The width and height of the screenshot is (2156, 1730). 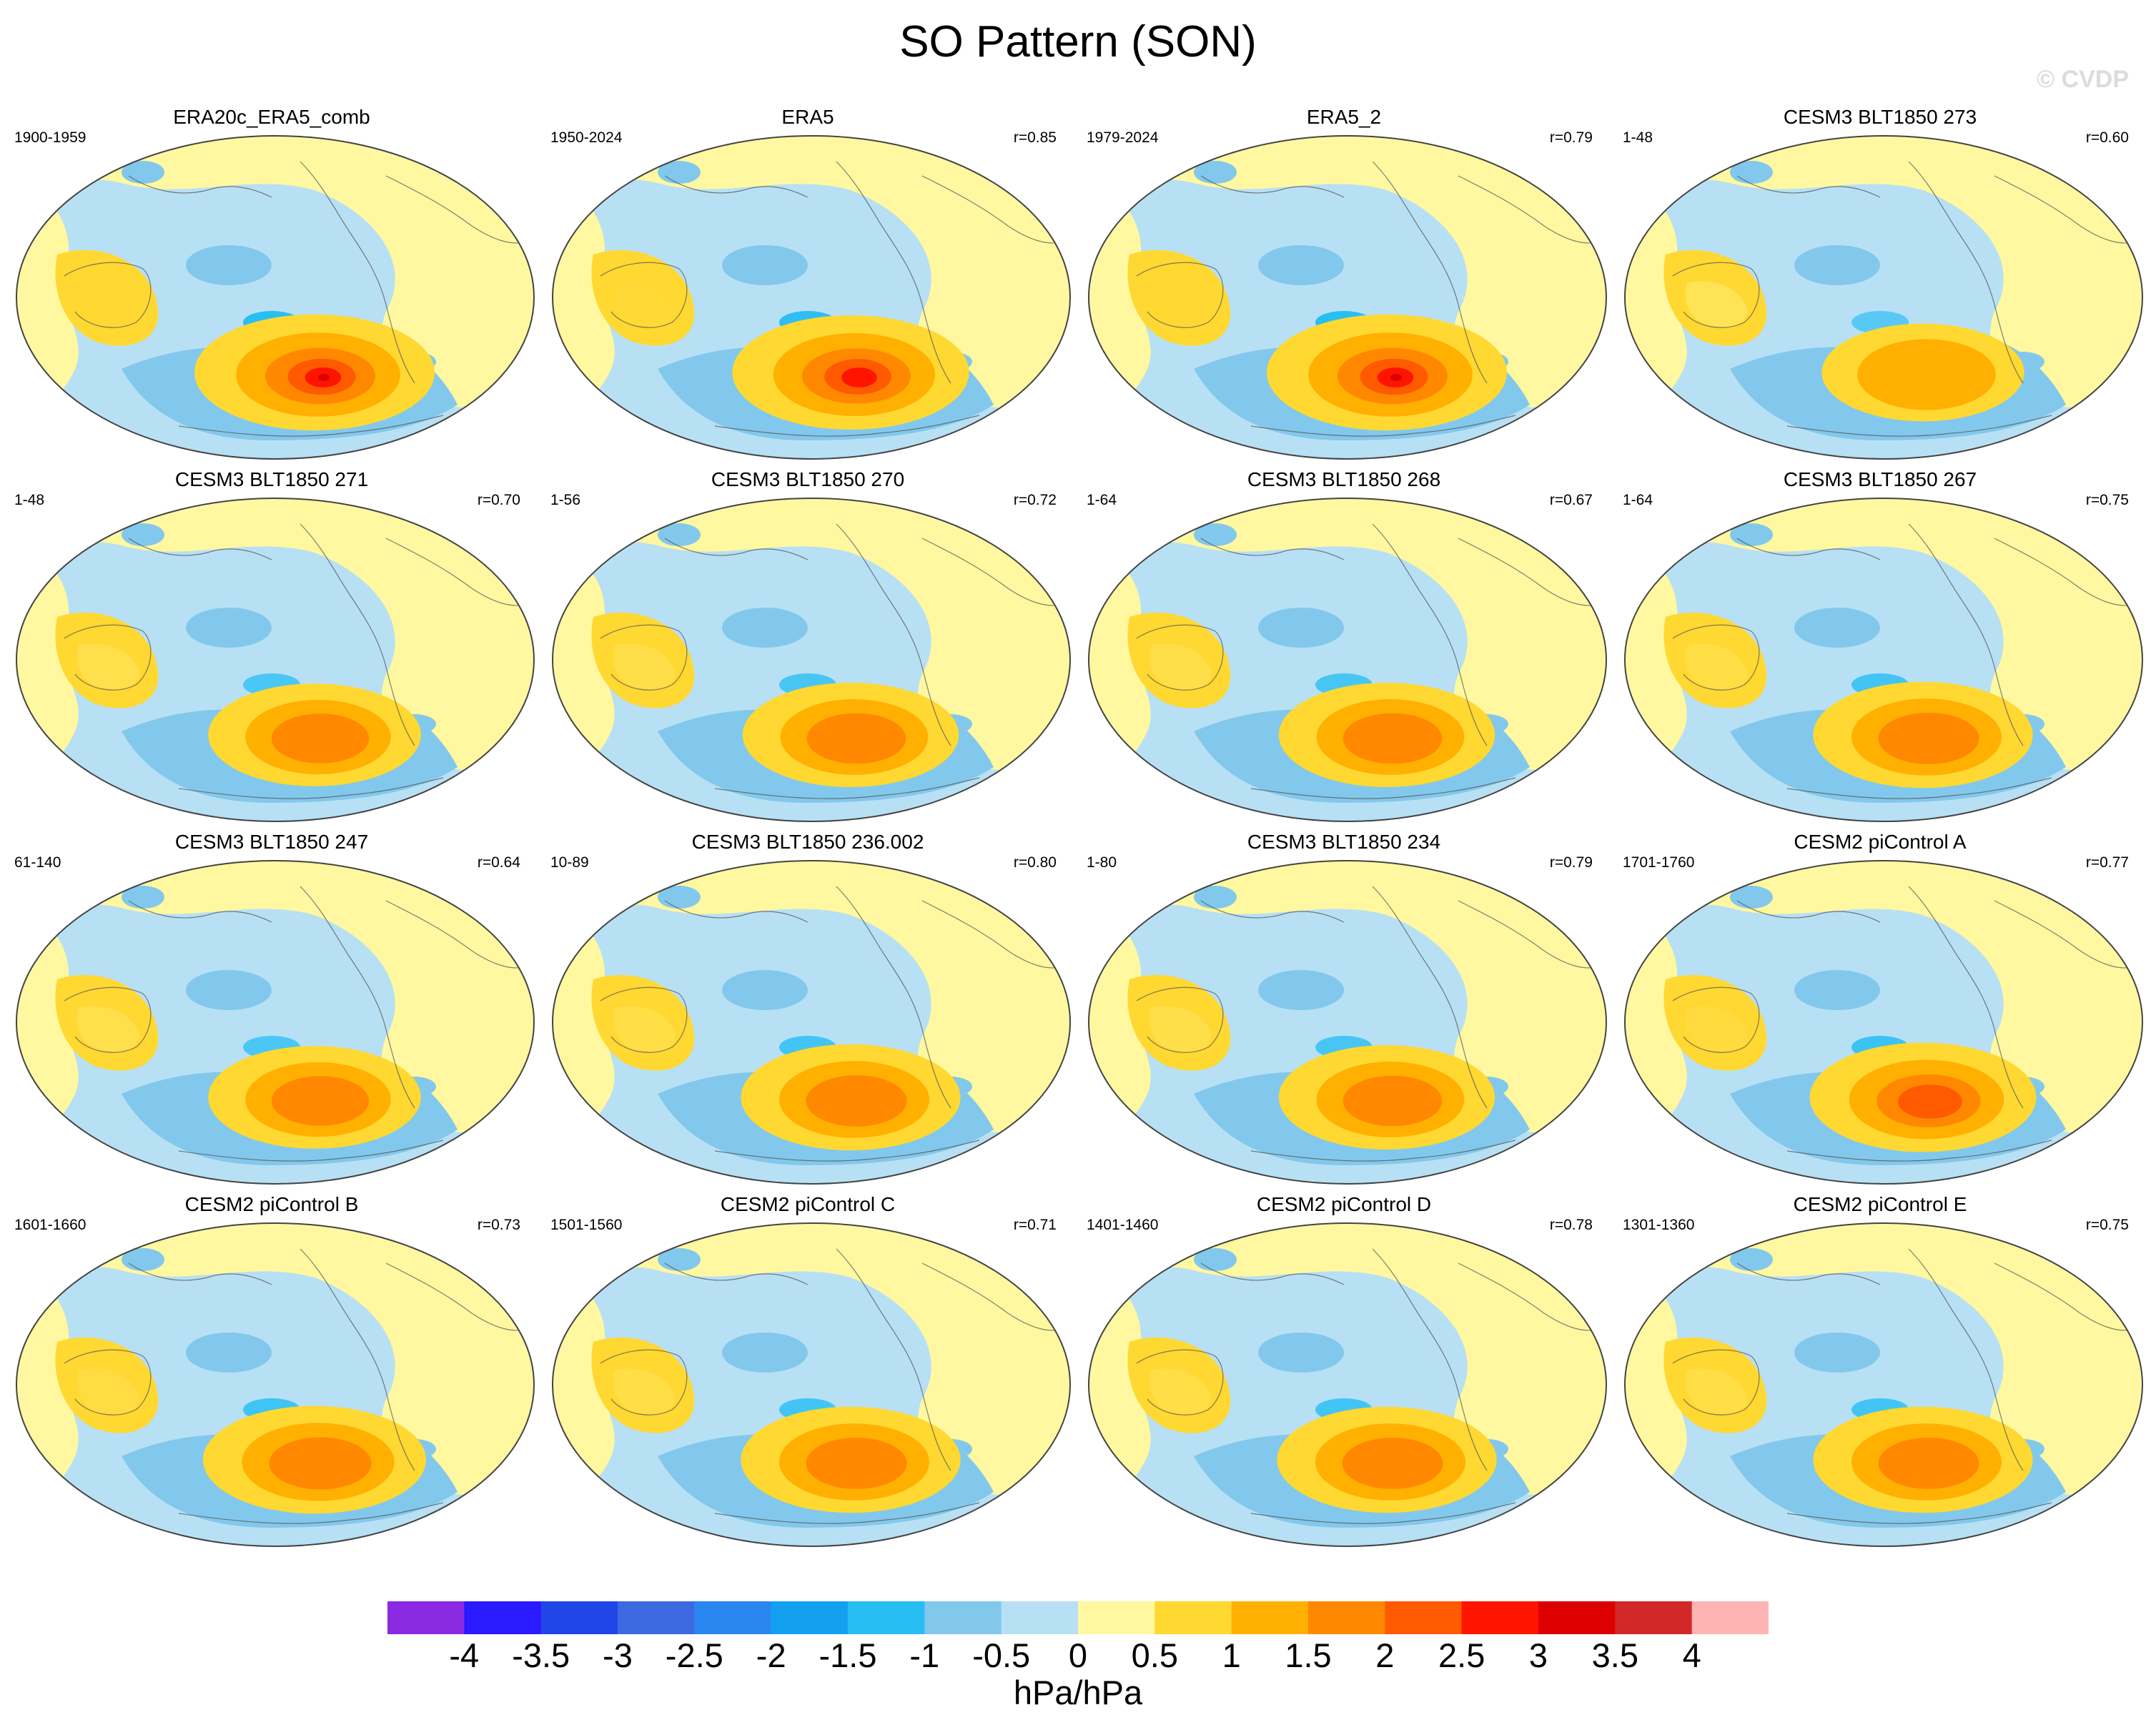 What do you see at coordinates (694, 1655) in the screenshot?
I see `colorbar-tick-label: -2.5` at bounding box center [694, 1655].